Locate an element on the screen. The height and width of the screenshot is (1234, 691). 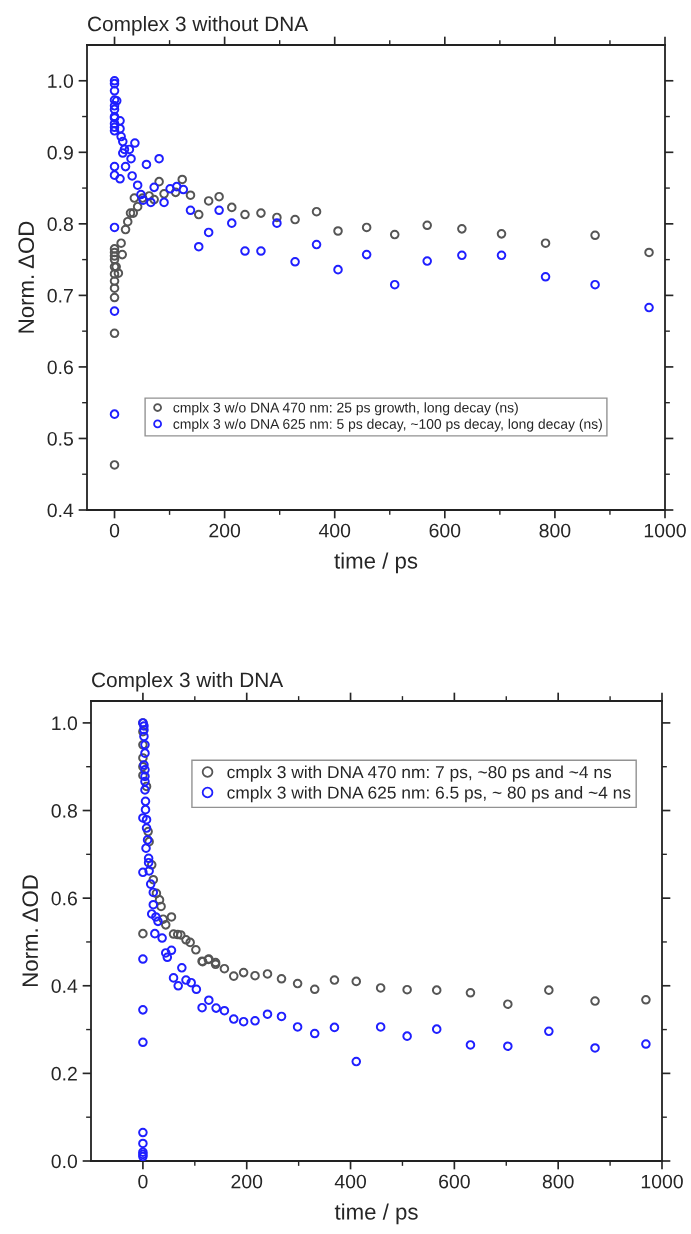
y-tick-label: 0.9 is located at coordinates (60, 152).